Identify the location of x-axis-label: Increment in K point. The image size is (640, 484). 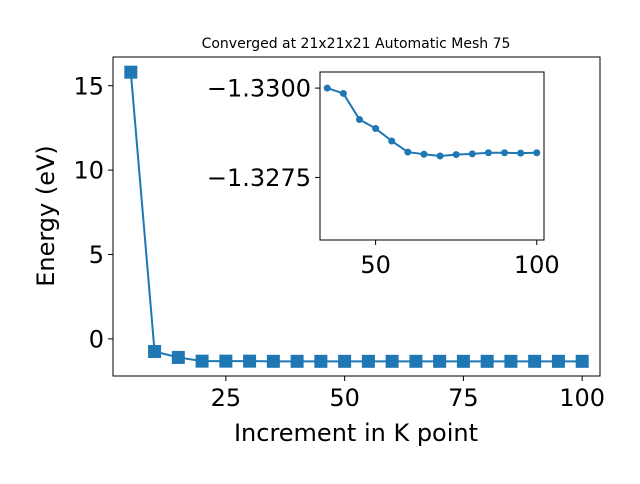
(356, 433).